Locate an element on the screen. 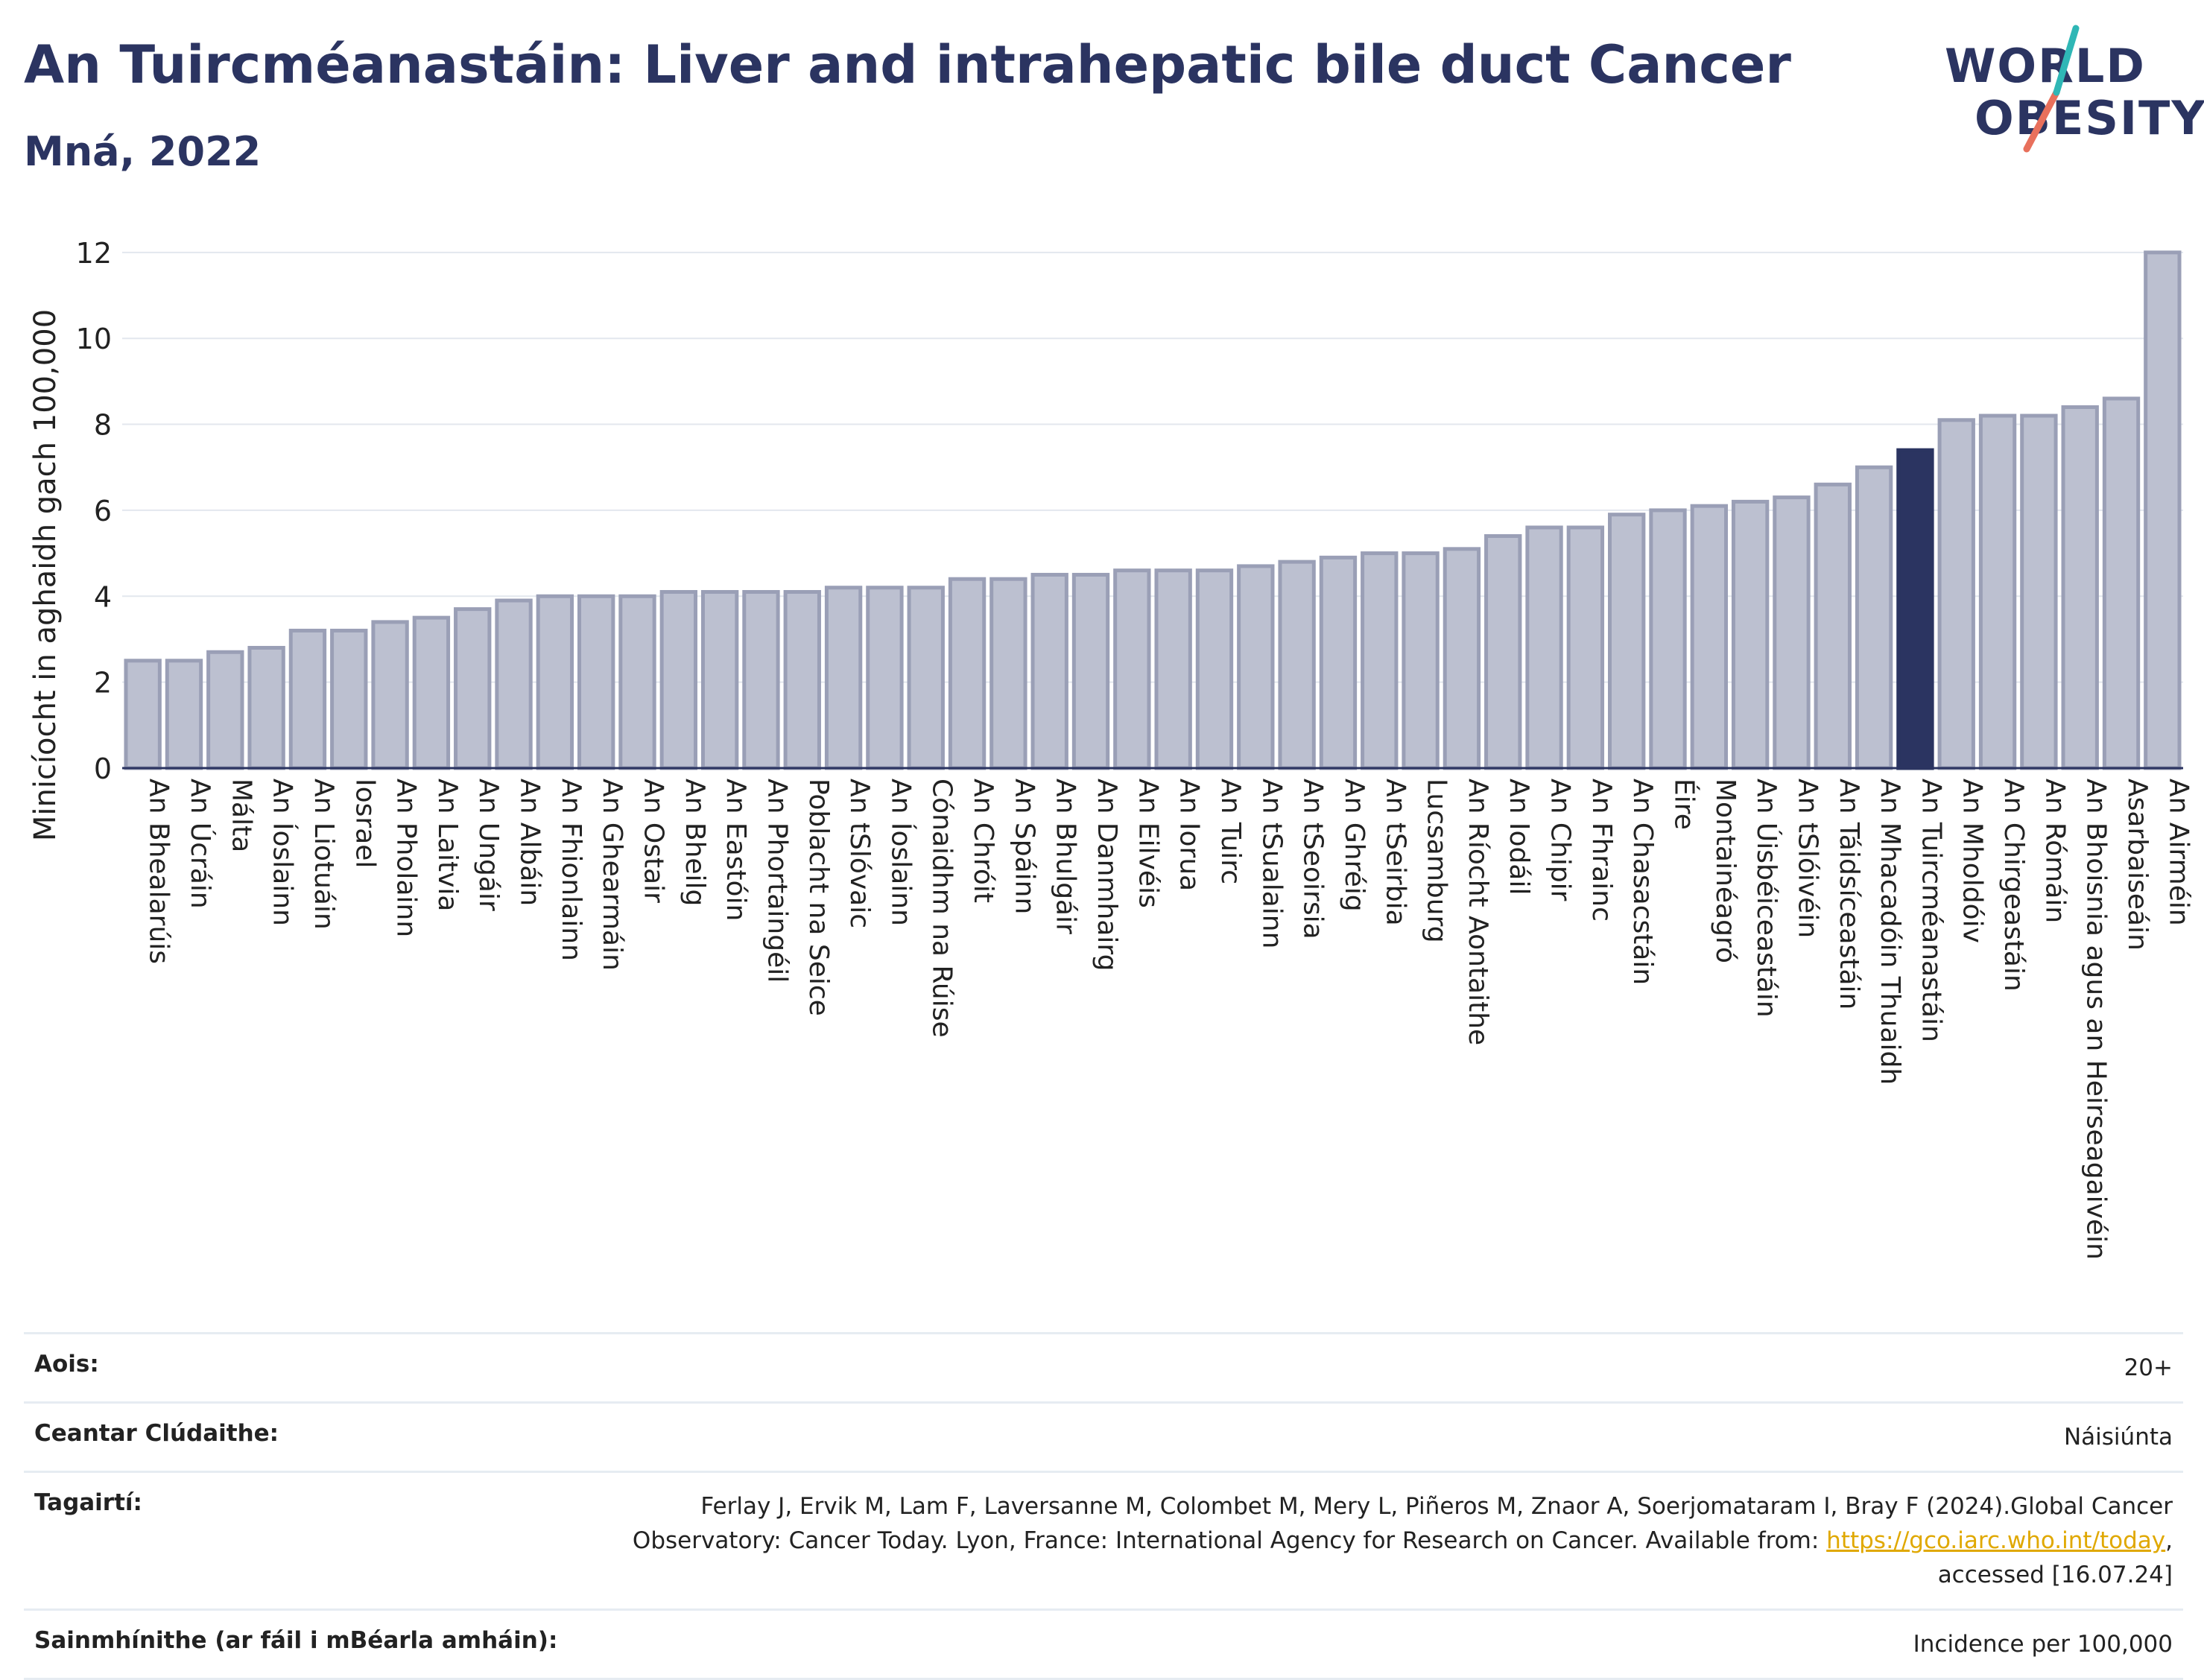 This screenshot has width=2204, height=1680. logo-slash-icon is located at coordinates (2051, 89).